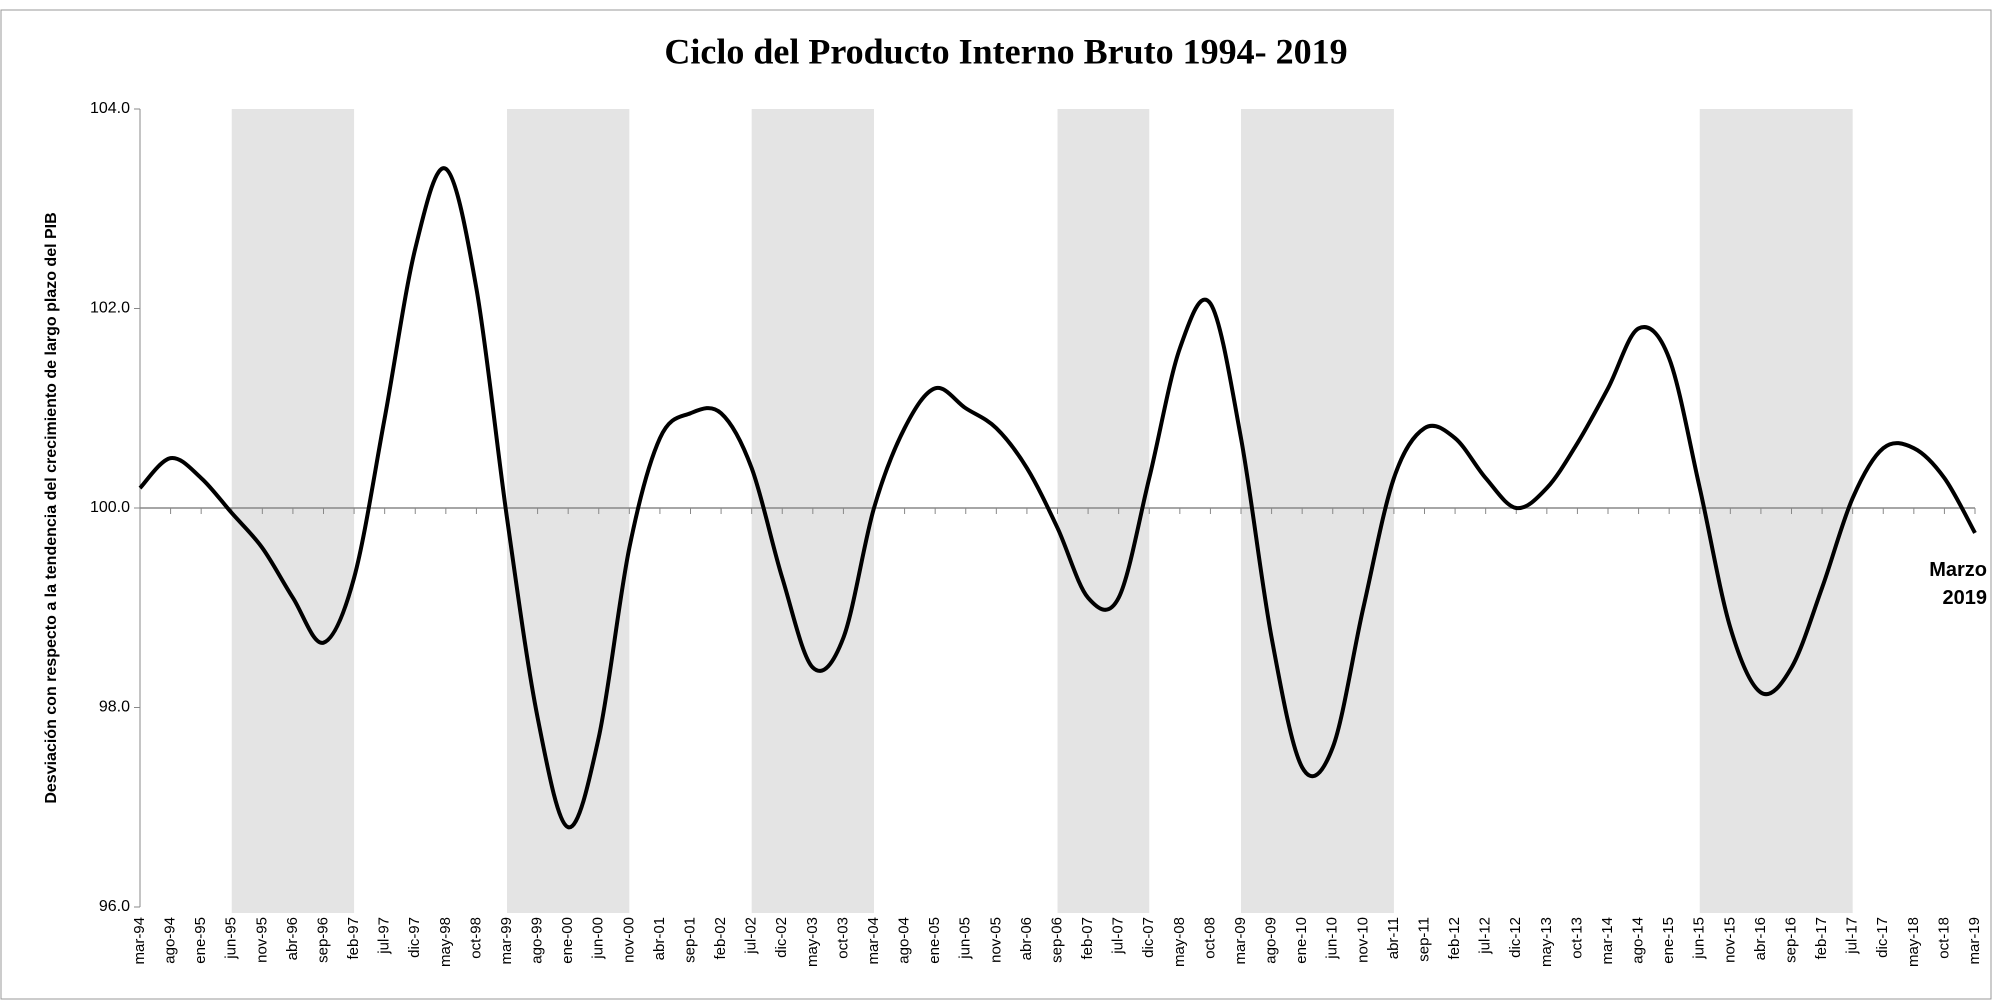 The image size is (1992, 1000). Describe the element at coordinates (1852, 936) in the screenshot. I see `x-tick-label: jul-17` at that location.